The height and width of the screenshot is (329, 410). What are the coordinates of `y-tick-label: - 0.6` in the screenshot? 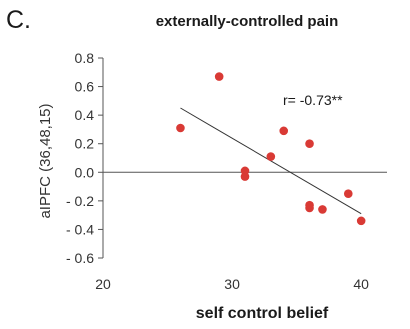 It's located at (80, 258).